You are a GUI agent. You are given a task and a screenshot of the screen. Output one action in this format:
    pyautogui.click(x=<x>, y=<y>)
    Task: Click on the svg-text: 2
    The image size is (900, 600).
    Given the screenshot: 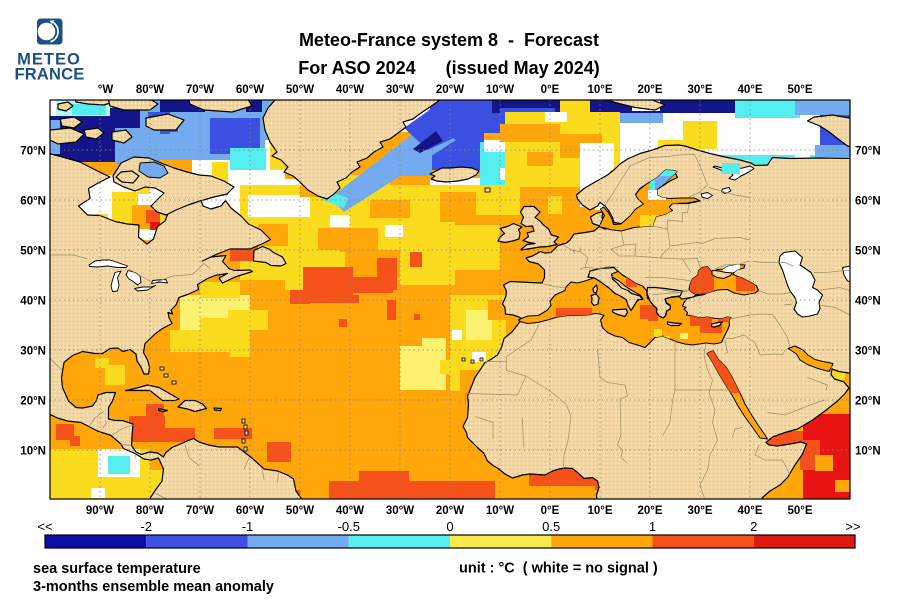 What is the action you would take?
    pyautogui.click(x=753, y=526)
    